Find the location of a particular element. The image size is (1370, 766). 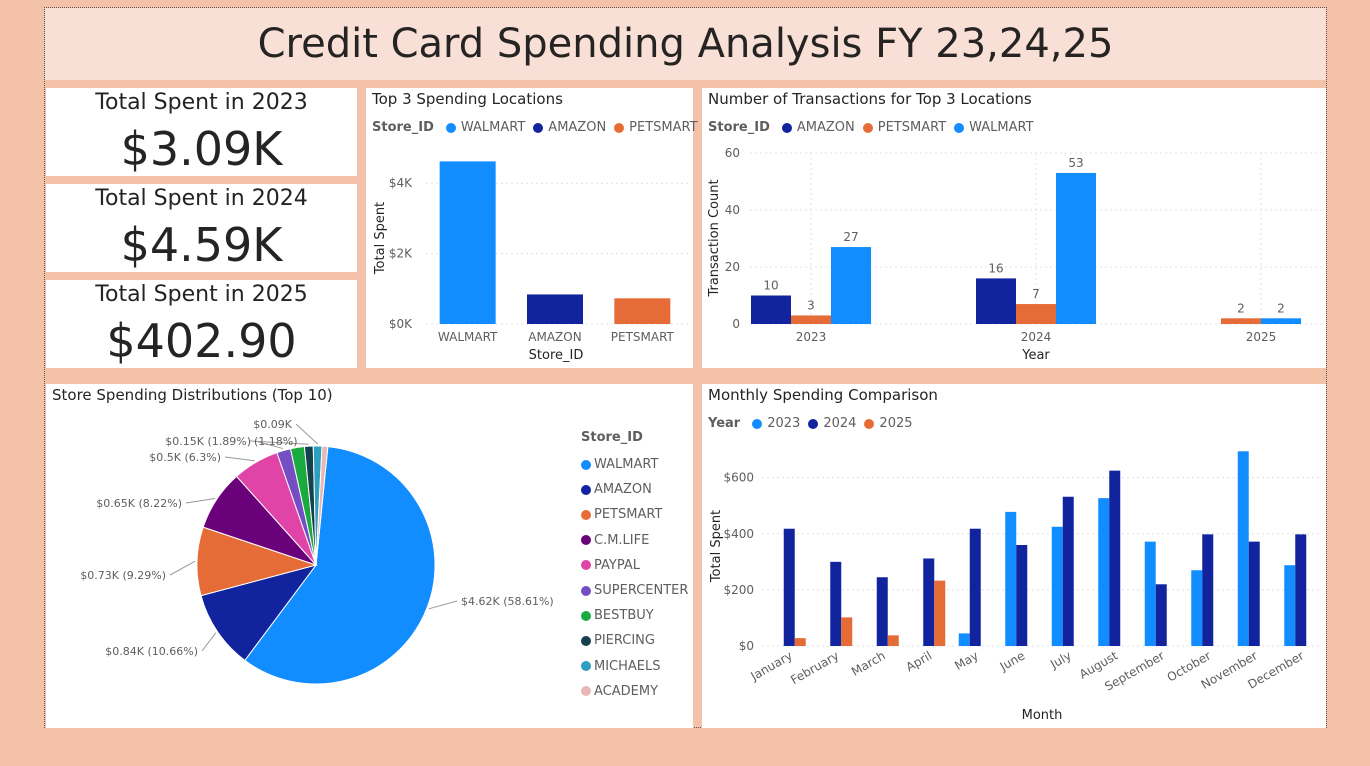

kpi-label: Total Spent in 2025 is located at coordinates (201, 294).